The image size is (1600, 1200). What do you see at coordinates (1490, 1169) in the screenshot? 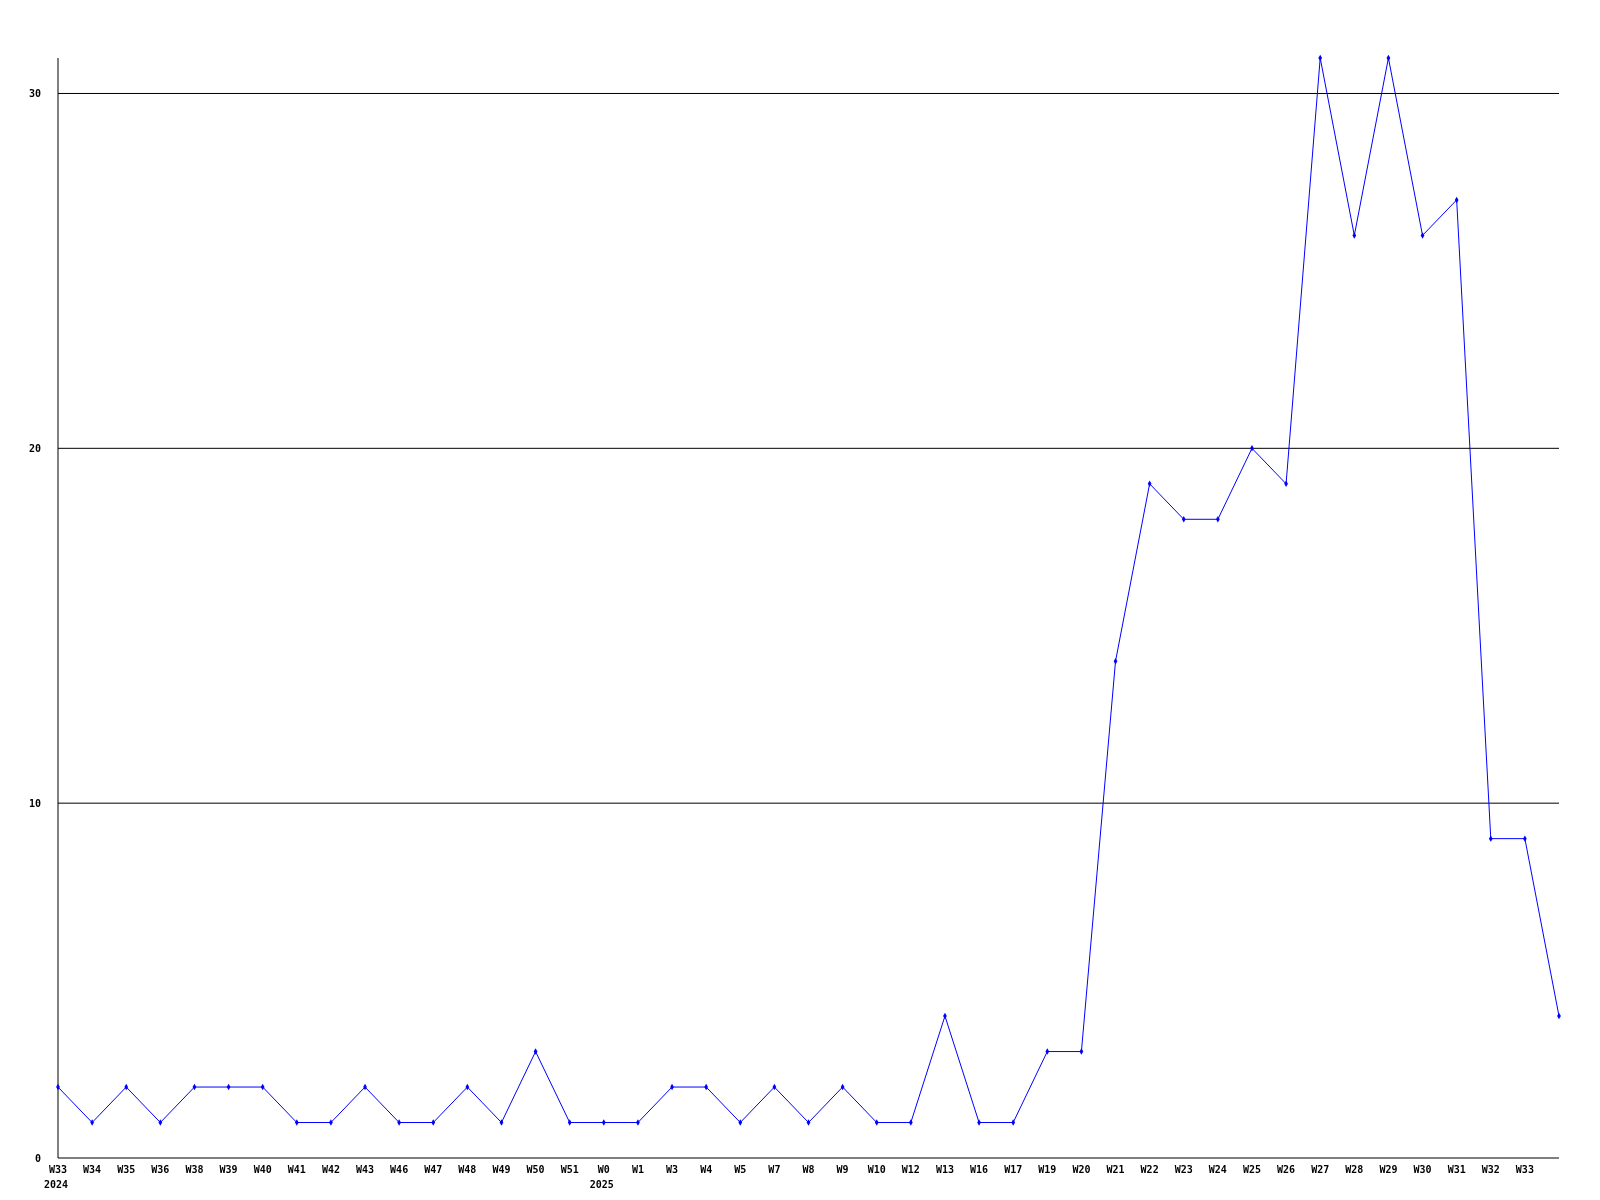
I see `x-tick-label: W32` at bounding box center [1490, 1169].